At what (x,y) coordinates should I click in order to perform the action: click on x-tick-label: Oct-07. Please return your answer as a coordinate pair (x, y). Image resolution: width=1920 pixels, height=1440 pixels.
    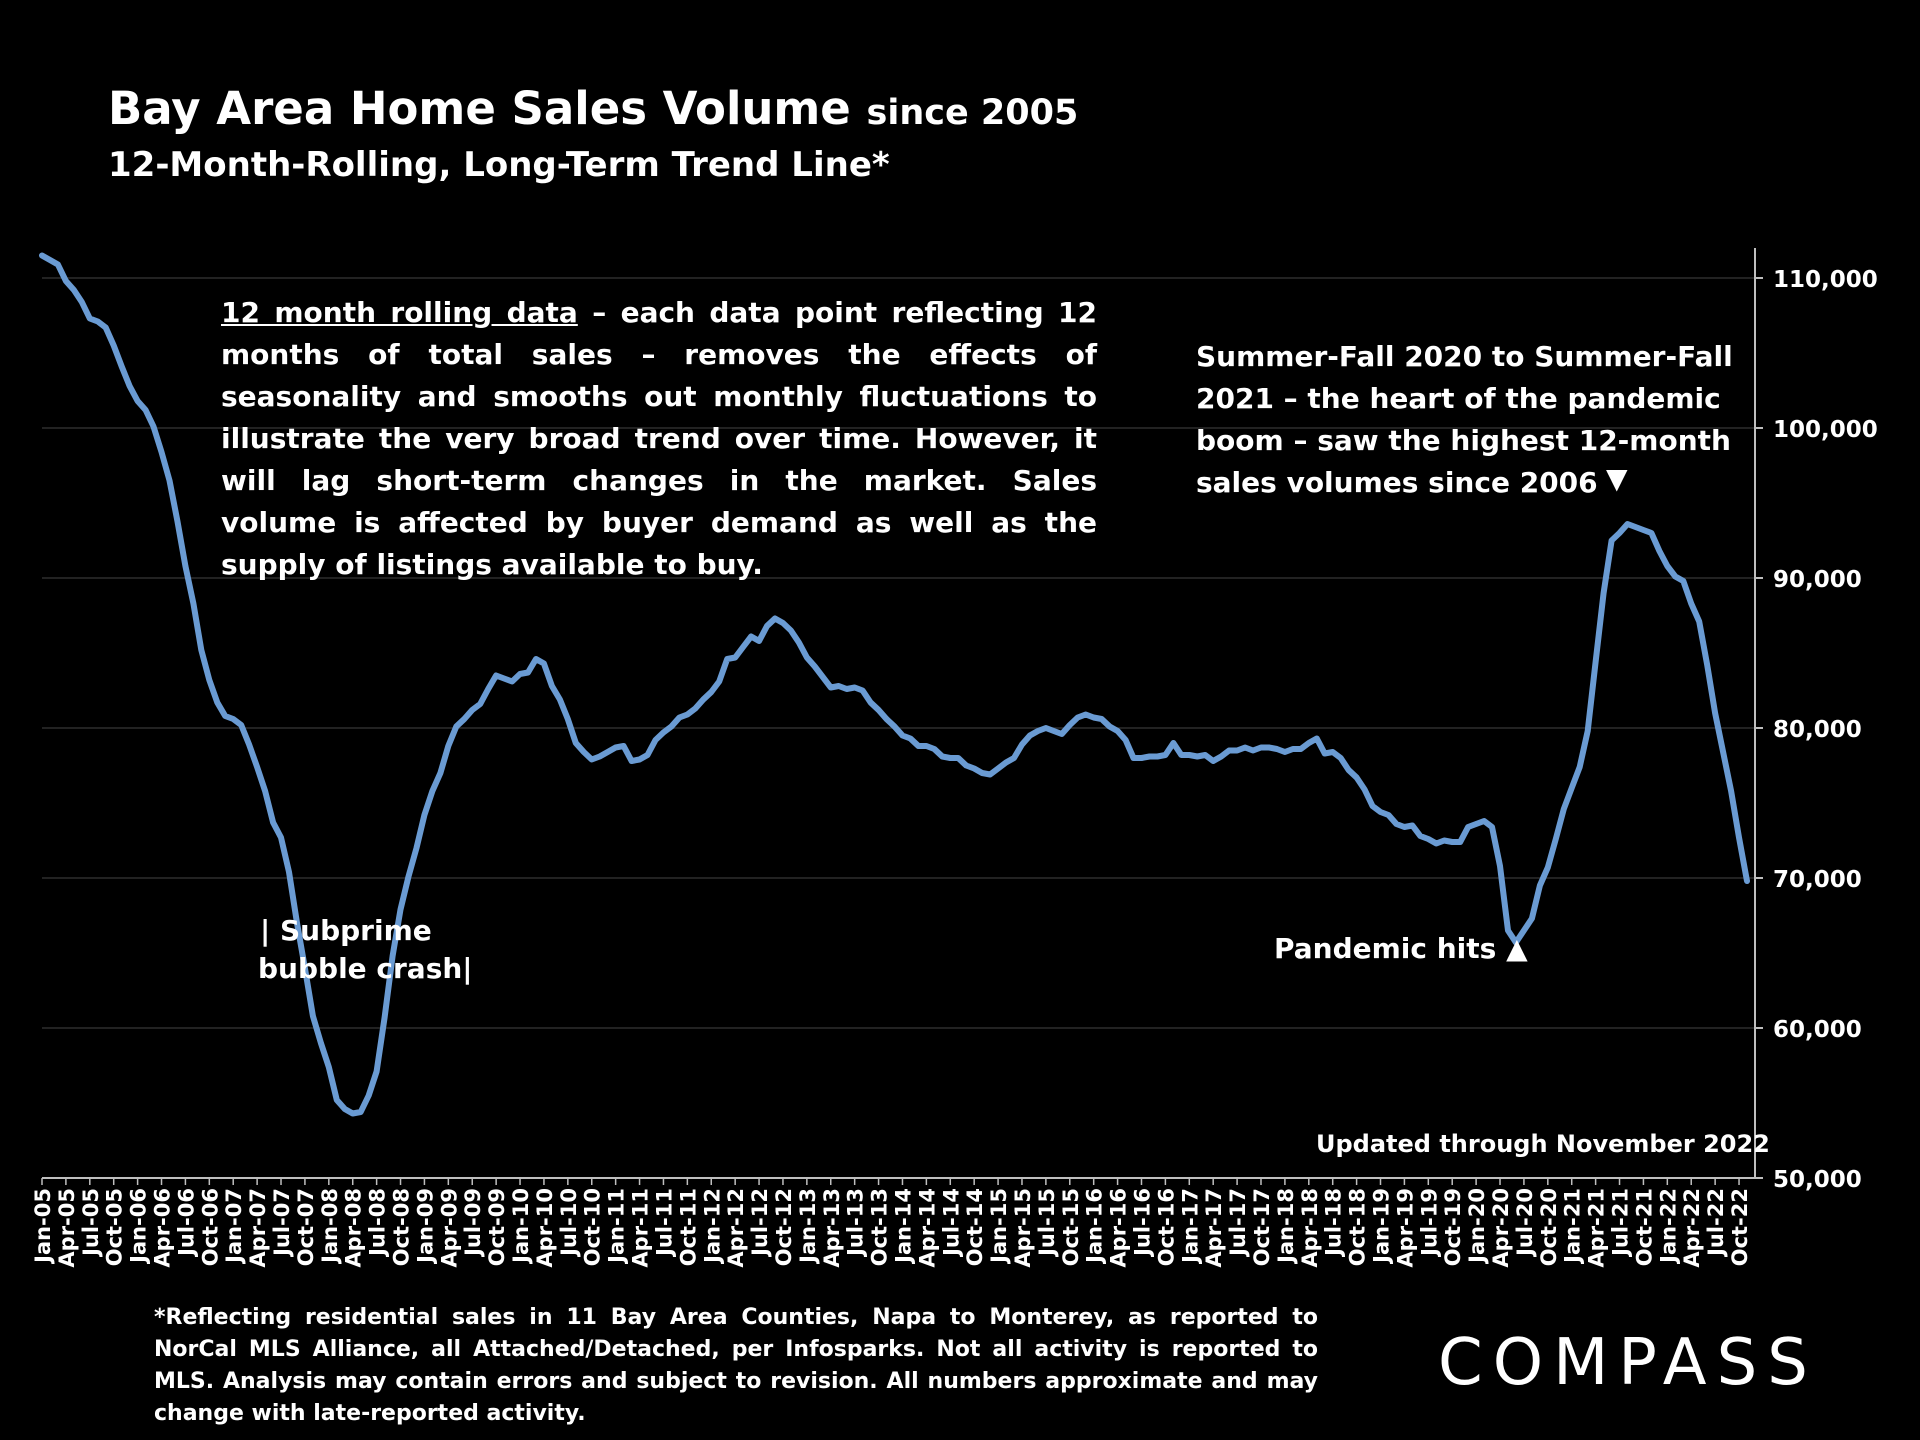
    Looking at the image, I should click on (306, 1227).